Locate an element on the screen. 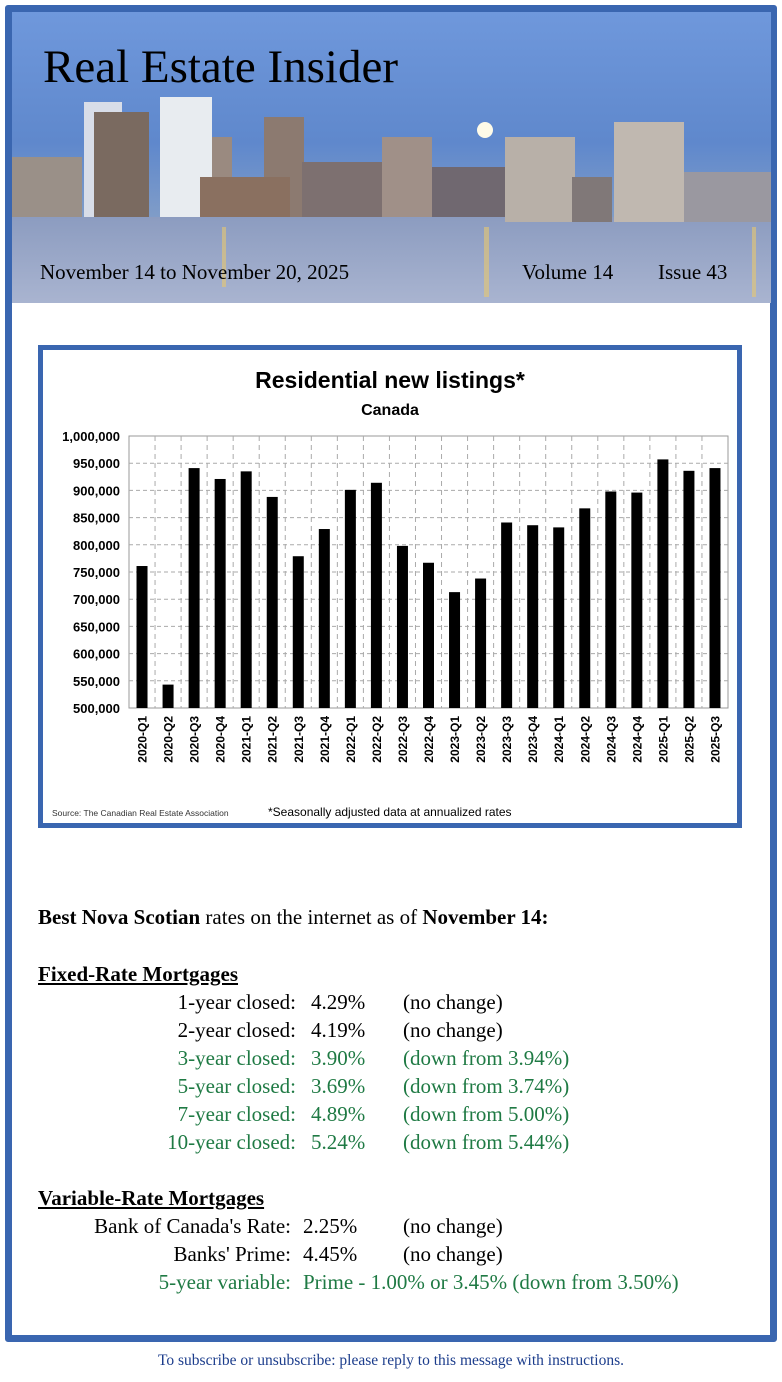 This screenshot has width=782, height=1382. y-tick-label: 1,000,000 is located at coordinates (91, 436).